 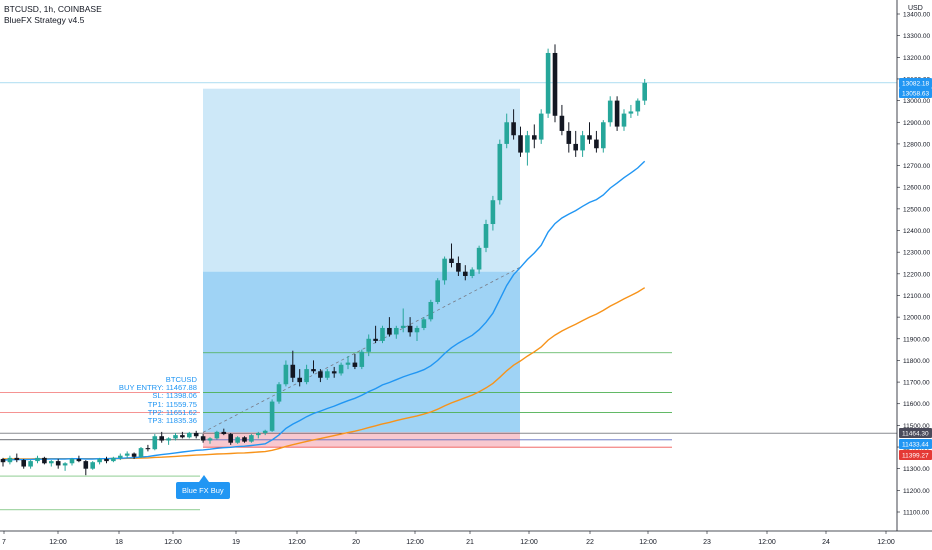 I want to click on y-tick-label: 11500.00, so click(x=916, y=426).